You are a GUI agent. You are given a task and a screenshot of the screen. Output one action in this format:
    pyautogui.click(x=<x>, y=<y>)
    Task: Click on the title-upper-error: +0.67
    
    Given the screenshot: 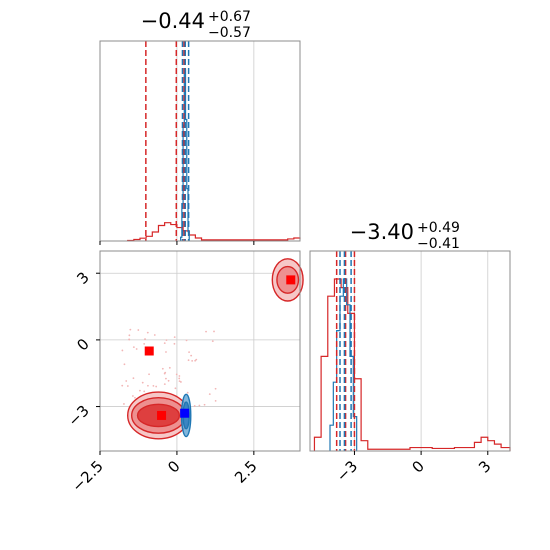 What is the action you would take?
    pyautogui.click(x=229, y=17)
    